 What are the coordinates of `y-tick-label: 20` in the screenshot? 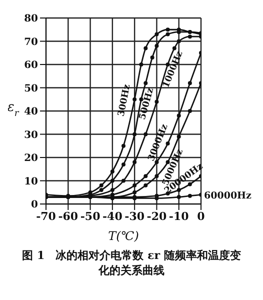 It's located at (31, 158).